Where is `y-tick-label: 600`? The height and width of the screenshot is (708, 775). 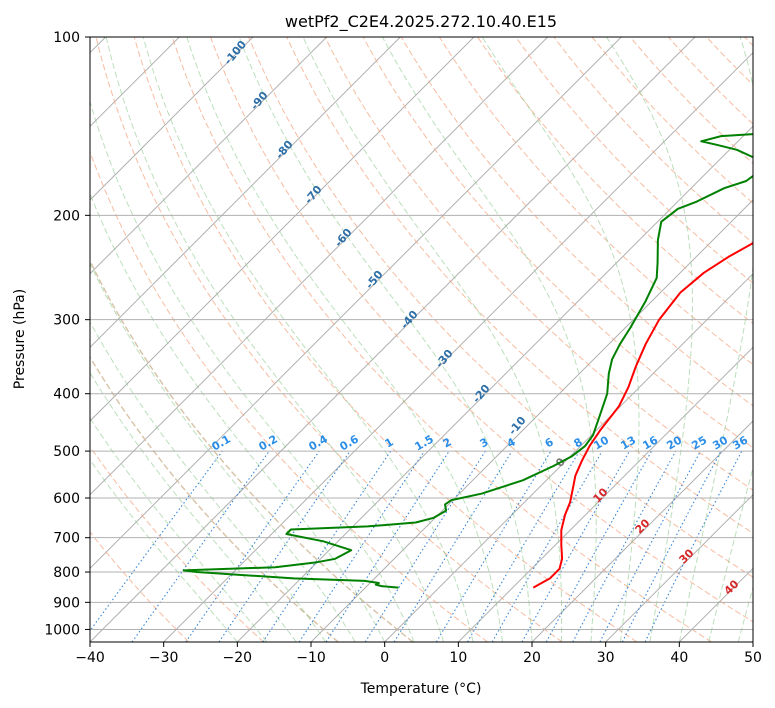
y-tick-label: 600 is located at coordinates (66, 499).